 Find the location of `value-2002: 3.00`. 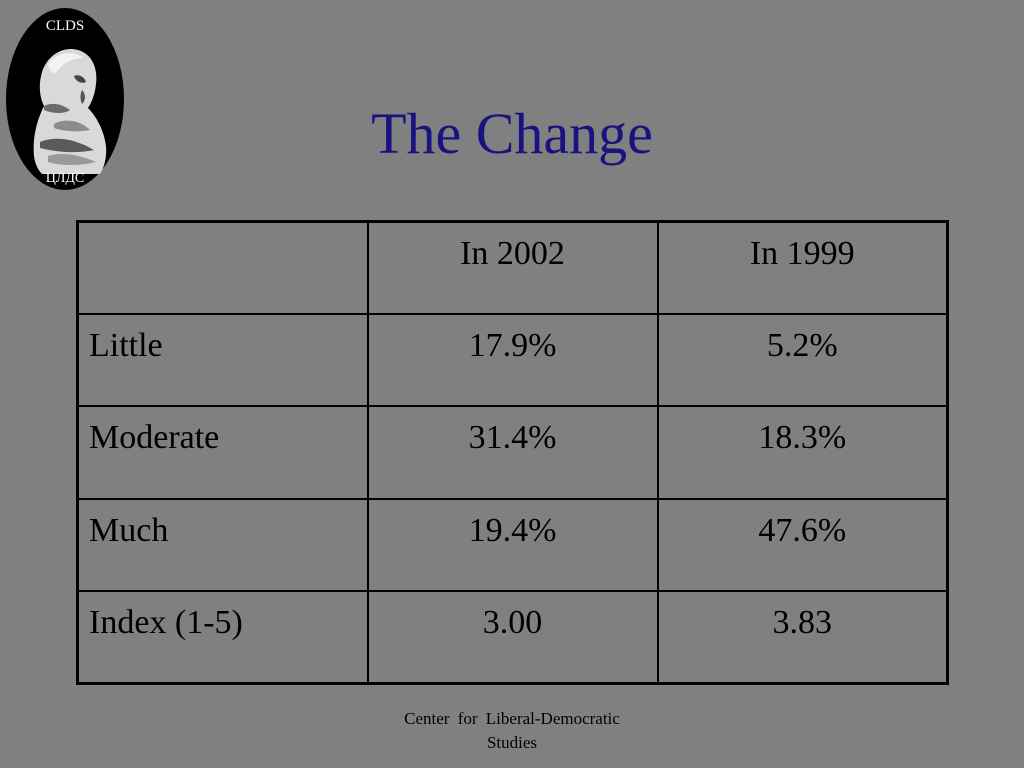

value-2002: 3.00 is located at coordinates (512, 637).